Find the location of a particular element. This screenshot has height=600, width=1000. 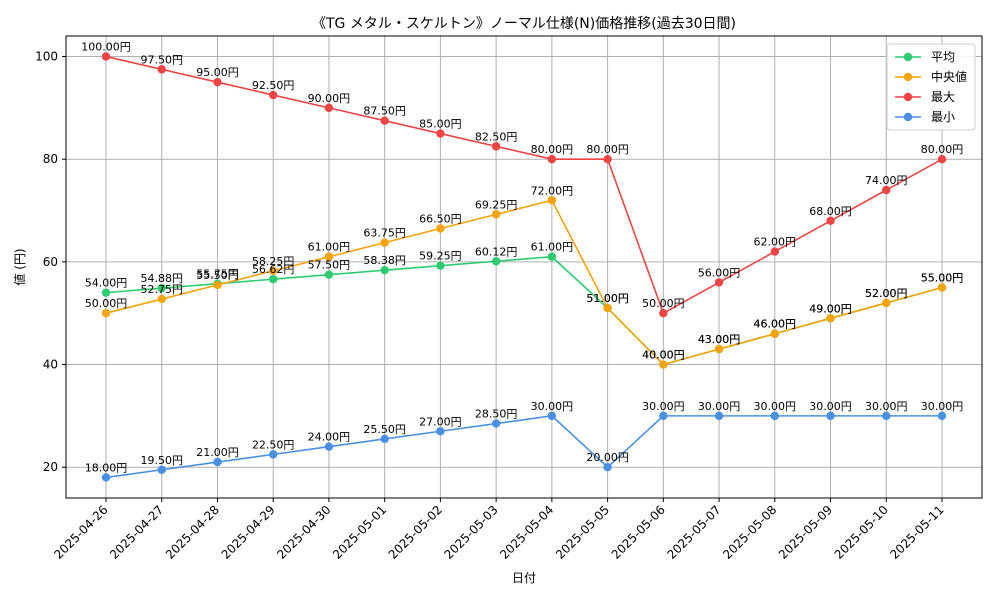

y-tick-label: 40 is located at coordinates (50, 365).